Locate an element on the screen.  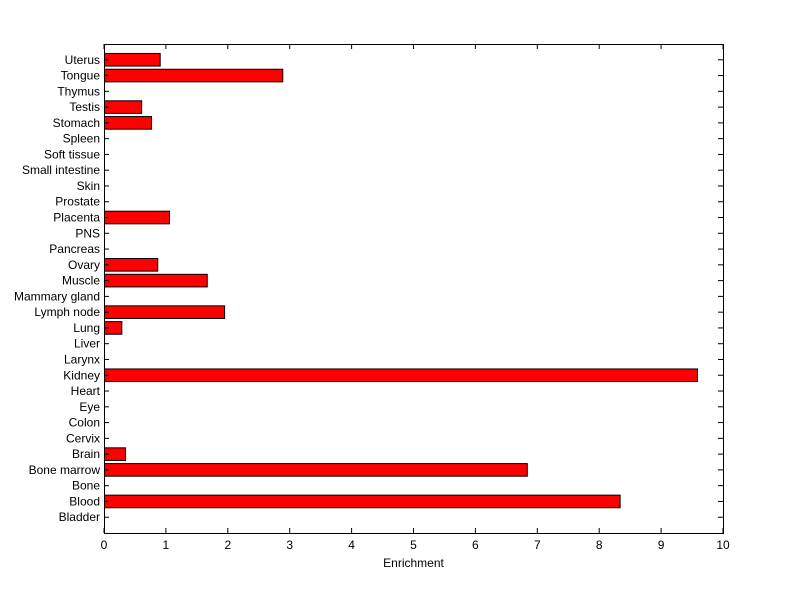
x-tick-label: 9 is located at coordinates (661, 545).